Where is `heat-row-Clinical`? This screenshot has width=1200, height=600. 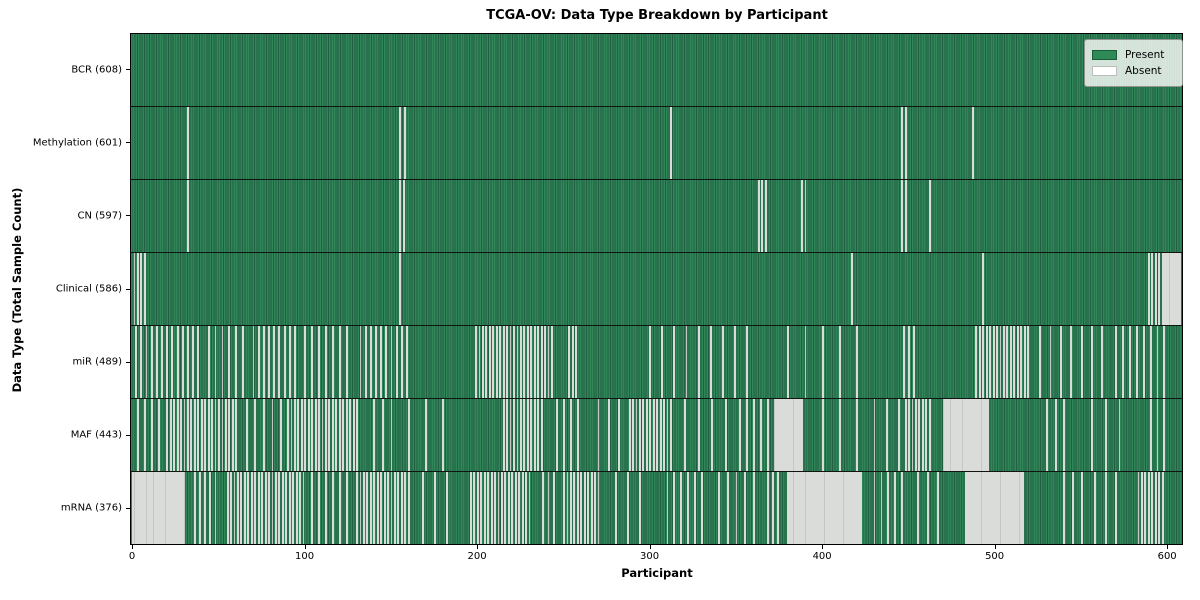
heat-row-Clinical is located at coordinates (656, 288).